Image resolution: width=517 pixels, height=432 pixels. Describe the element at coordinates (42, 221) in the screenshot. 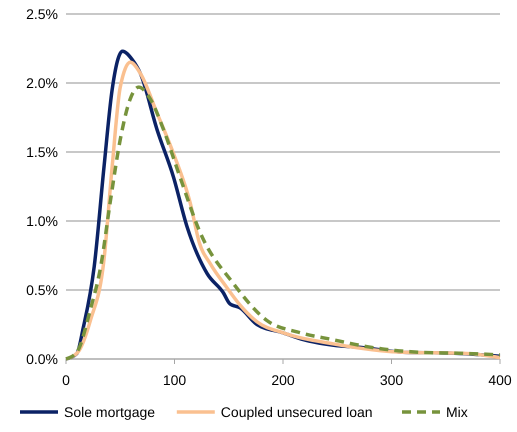

I see `y-tick-label: 1.0%` at that location.